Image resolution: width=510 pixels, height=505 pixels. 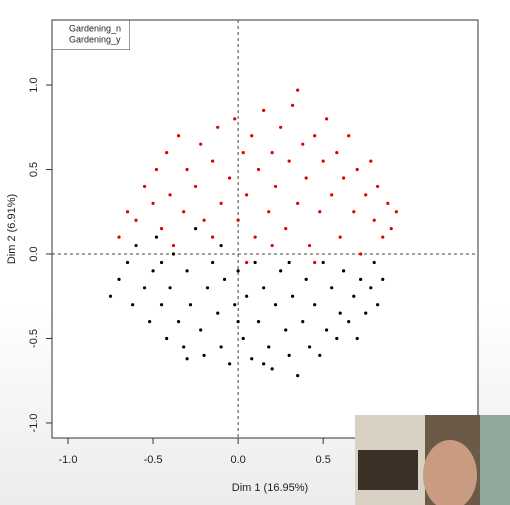 I want to click on y-axis-label: Dim 2 (6.91%), so click(x=12, y=229).